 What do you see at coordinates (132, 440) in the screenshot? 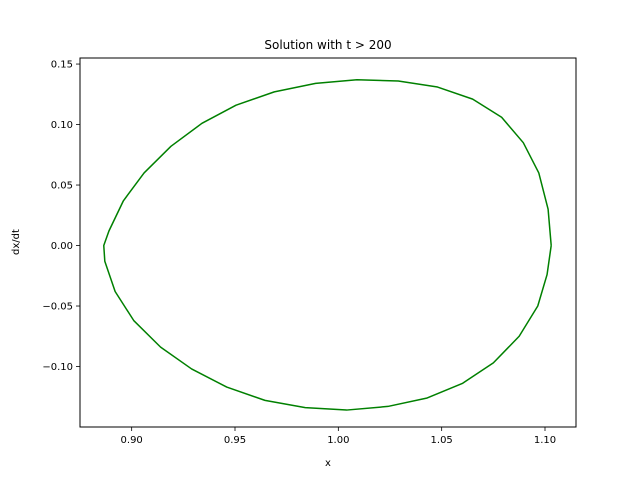
I see `x-tick-label: 0.90` at bounding box center [132, 440].